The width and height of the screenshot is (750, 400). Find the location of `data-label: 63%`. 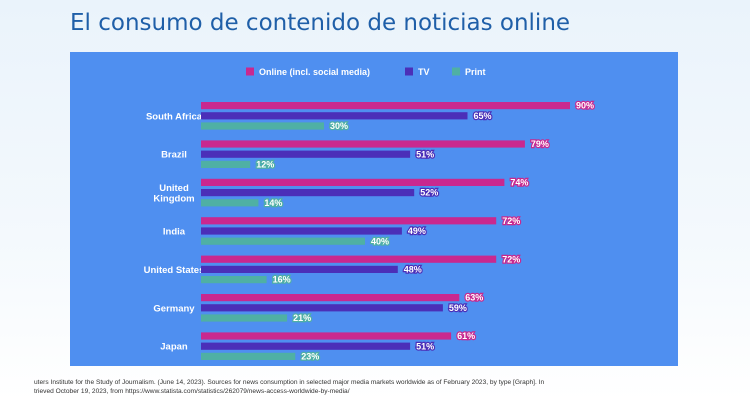

data-label: 63% is located at coordinates (474, 298).